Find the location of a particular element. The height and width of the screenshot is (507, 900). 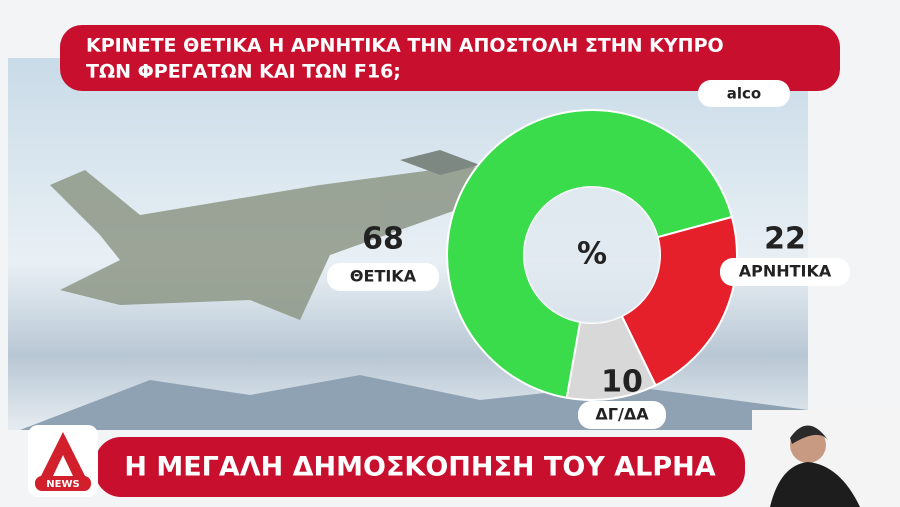

source: alco is located at coordinates (744, 94).